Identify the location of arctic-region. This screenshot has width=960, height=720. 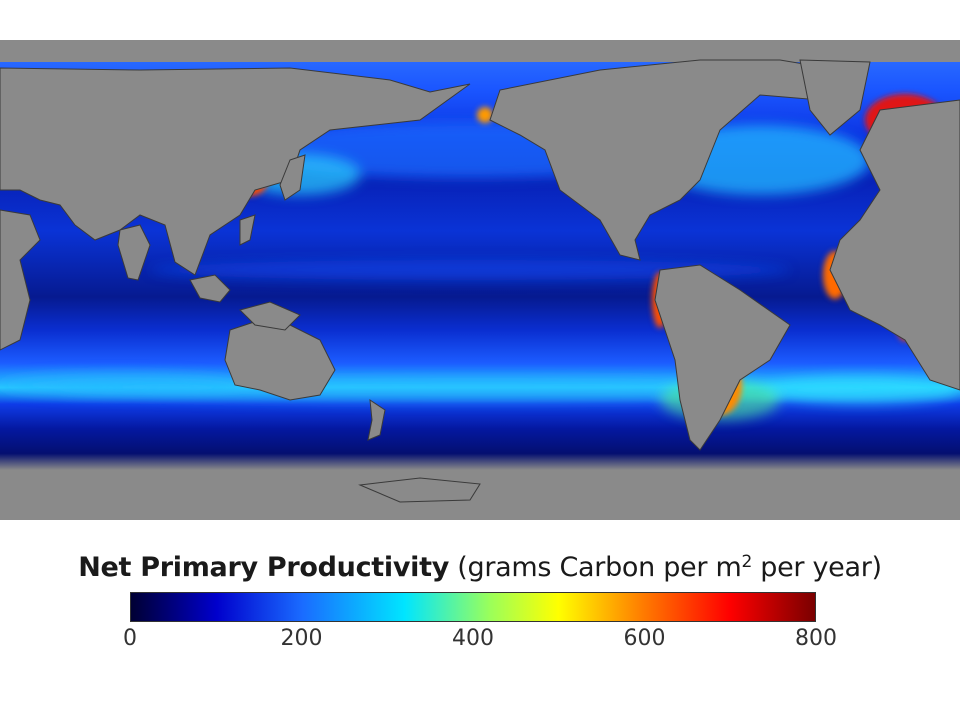
(480, 51).